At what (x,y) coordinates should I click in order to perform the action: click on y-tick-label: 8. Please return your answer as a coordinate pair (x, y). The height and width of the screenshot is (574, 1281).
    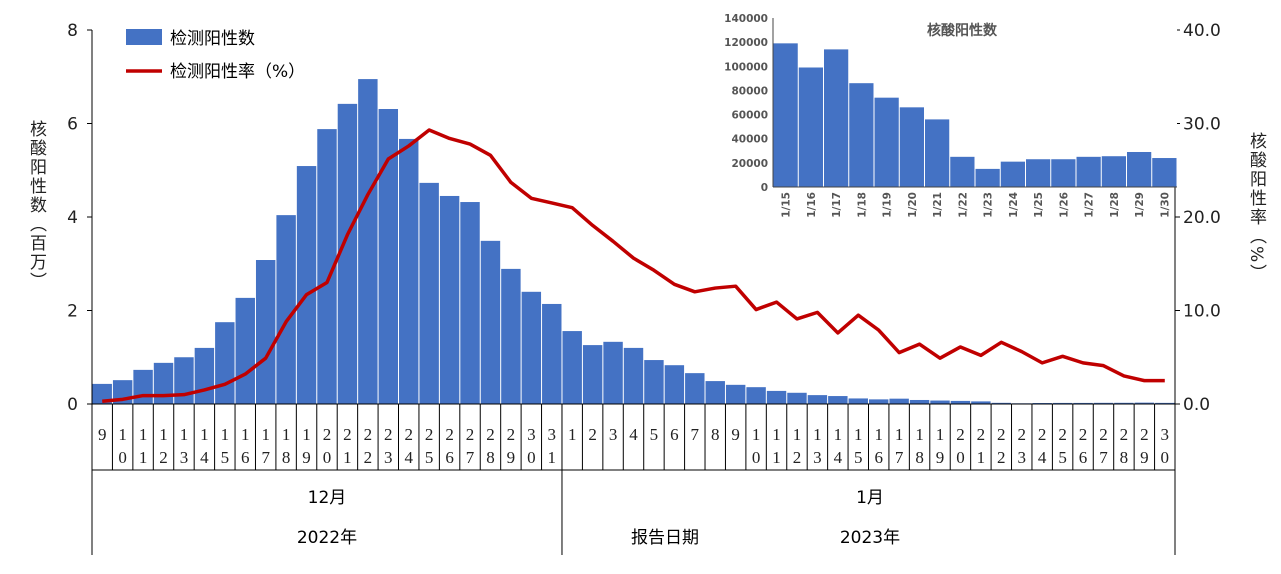
    Looking at the image, I should click on (72, 31).